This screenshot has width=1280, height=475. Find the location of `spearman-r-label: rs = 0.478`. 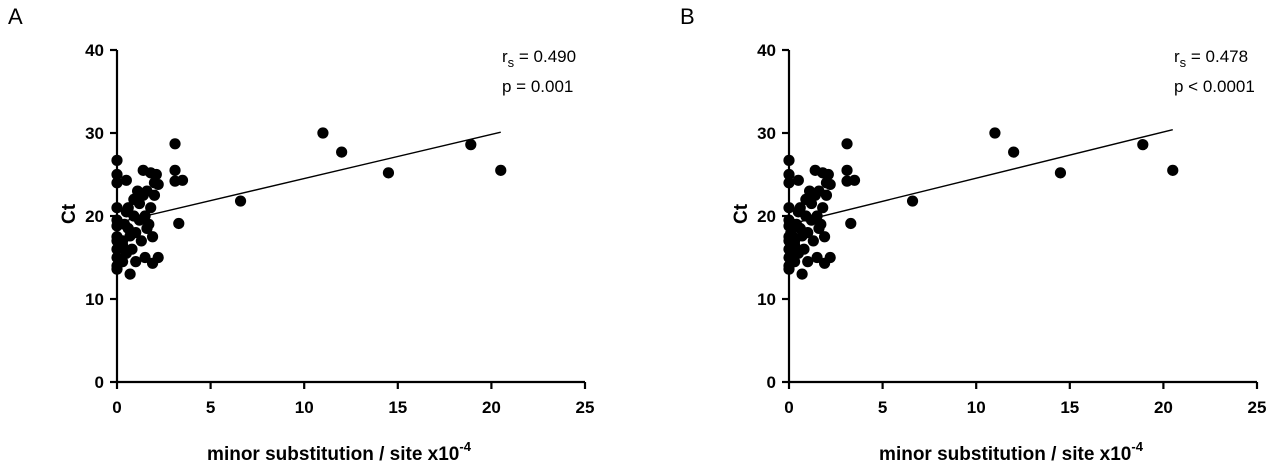

spearman-r-label: rs = 0.478 is located at coordinates (1211, 58).